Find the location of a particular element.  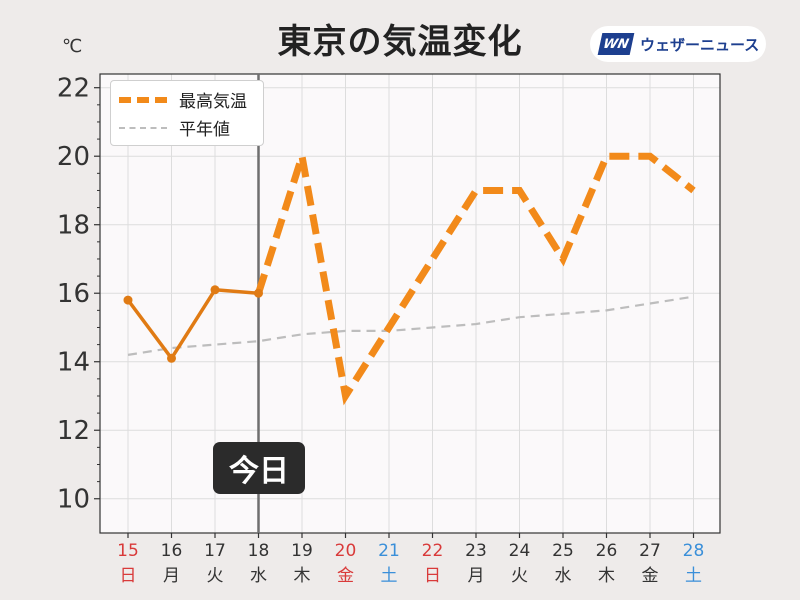

y-tick-label: 16 is located at coordinates (73, 294).